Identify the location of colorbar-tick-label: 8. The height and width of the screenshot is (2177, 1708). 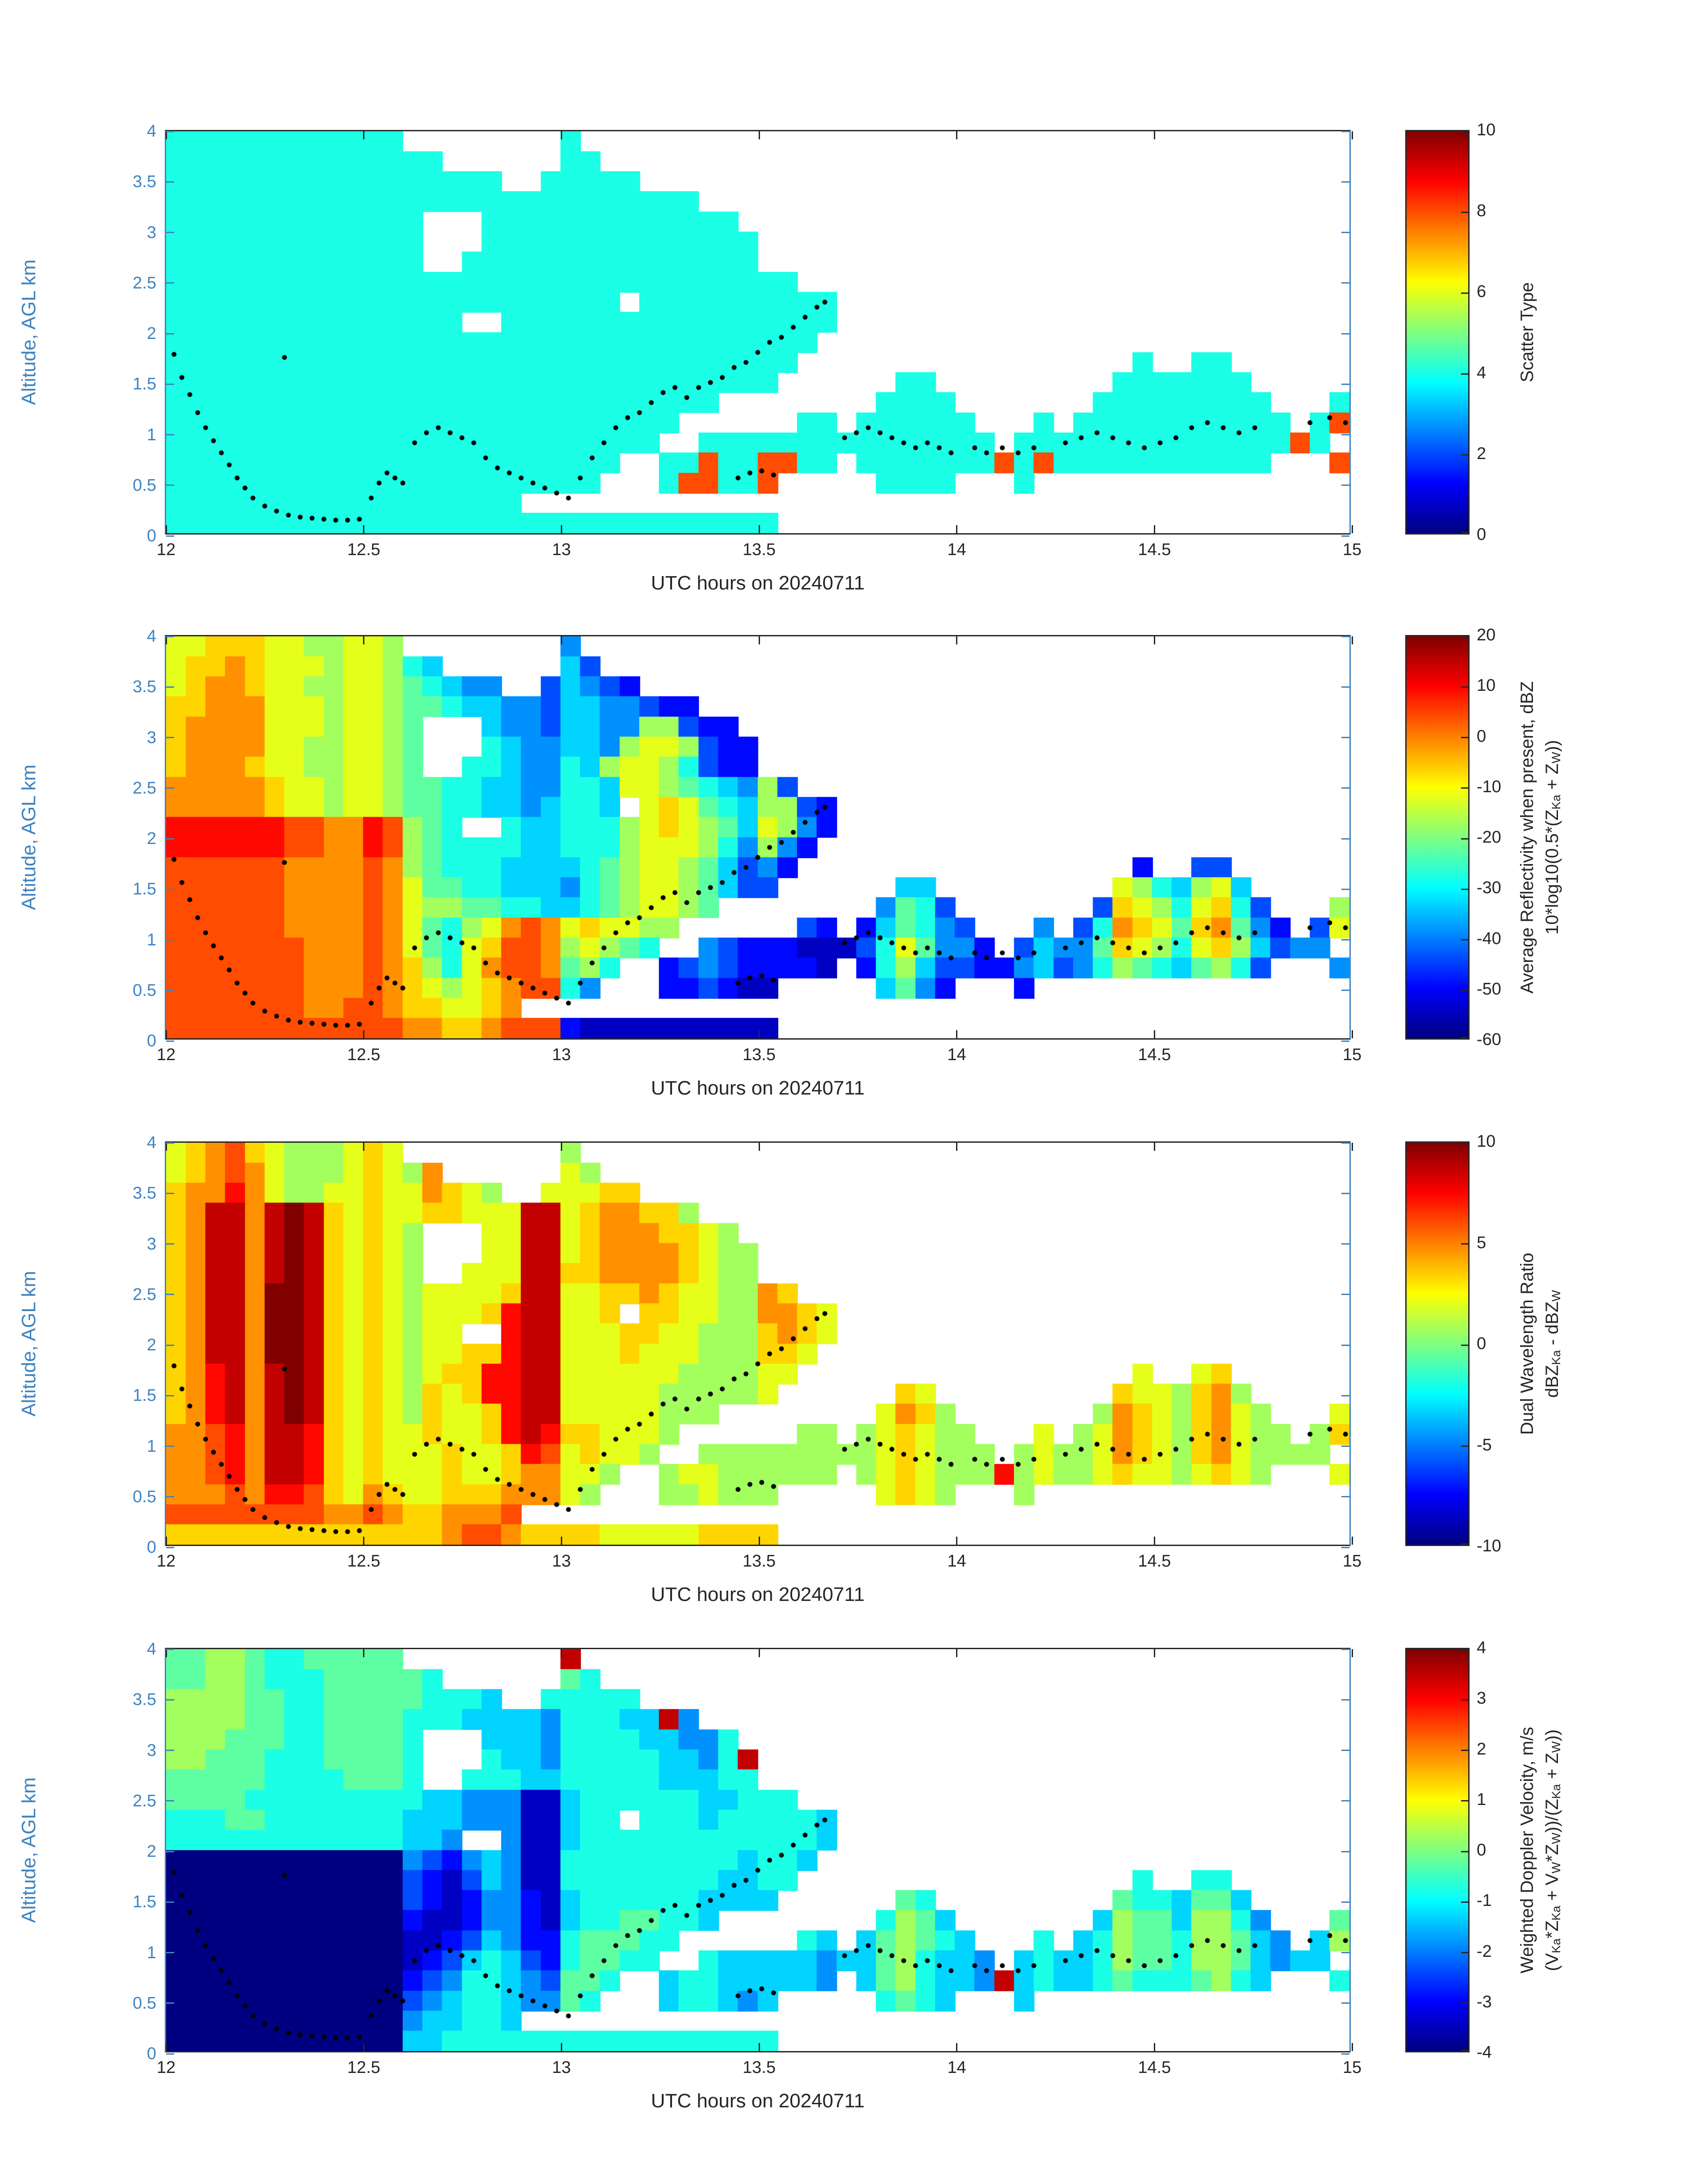
(1482, 211).